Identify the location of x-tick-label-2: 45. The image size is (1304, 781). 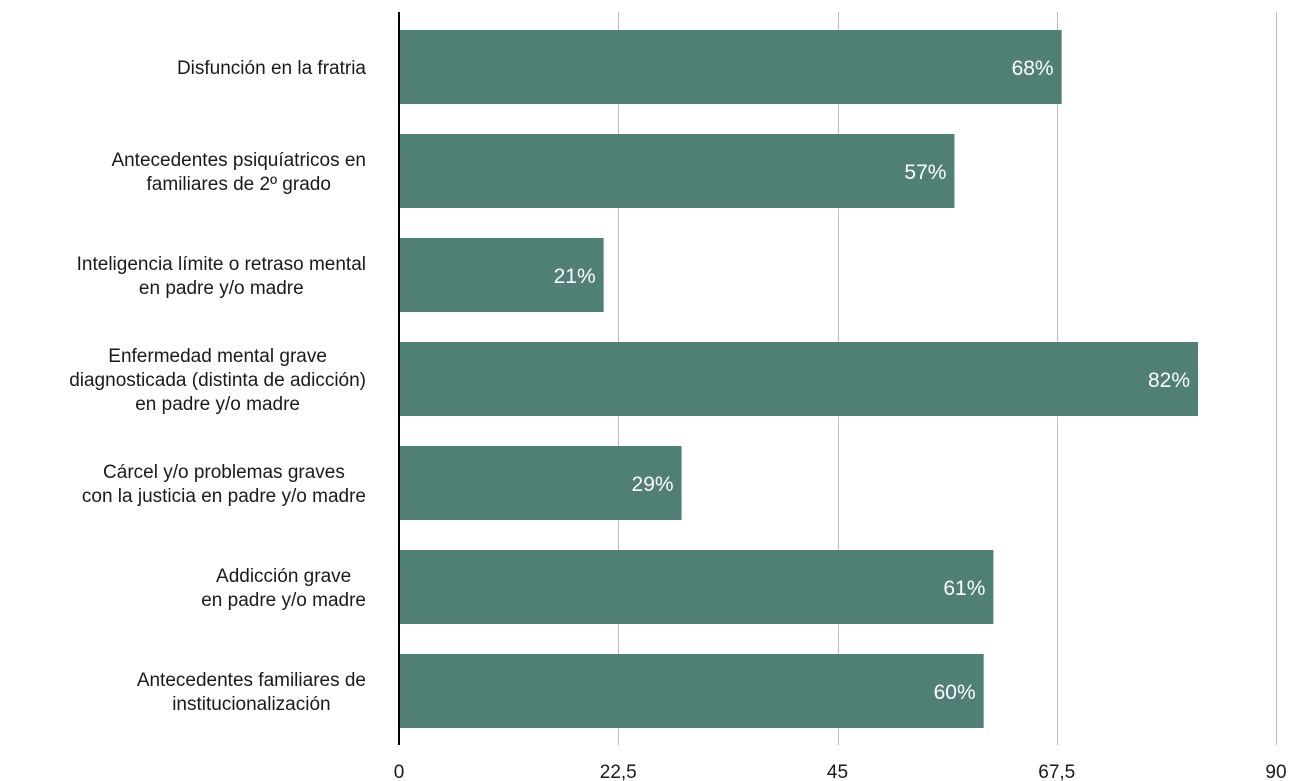
(837, 771).